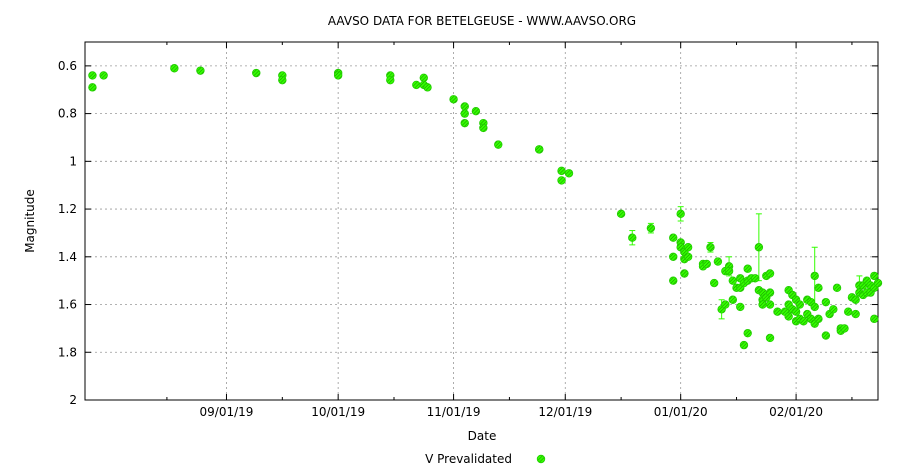 The image size is (900, 473). I want to click on x-tick-label: 02/01/20, so click(796, 412).